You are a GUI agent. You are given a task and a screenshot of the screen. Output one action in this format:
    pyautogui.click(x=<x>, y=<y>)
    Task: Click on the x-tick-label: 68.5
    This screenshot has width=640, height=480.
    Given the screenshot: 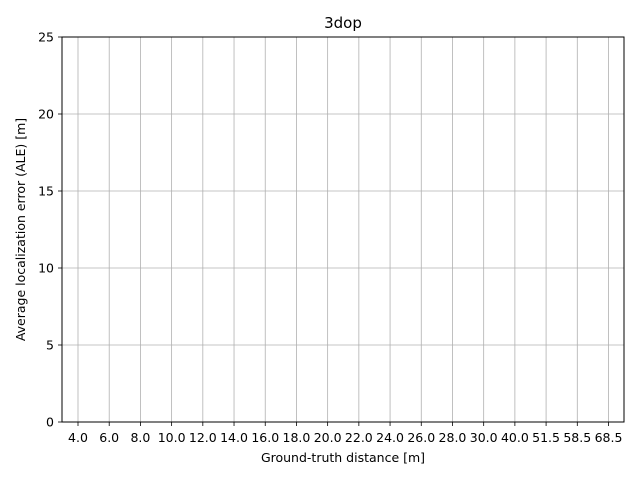 What is the action you would take?
    pyautogui.click(x=609, y=437)
    